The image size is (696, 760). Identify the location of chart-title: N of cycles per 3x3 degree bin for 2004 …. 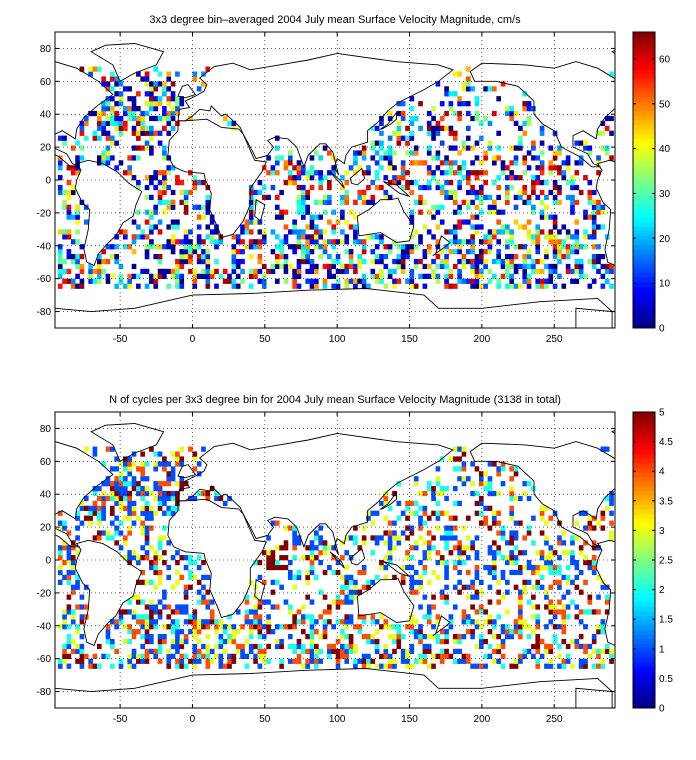
(335, 400).